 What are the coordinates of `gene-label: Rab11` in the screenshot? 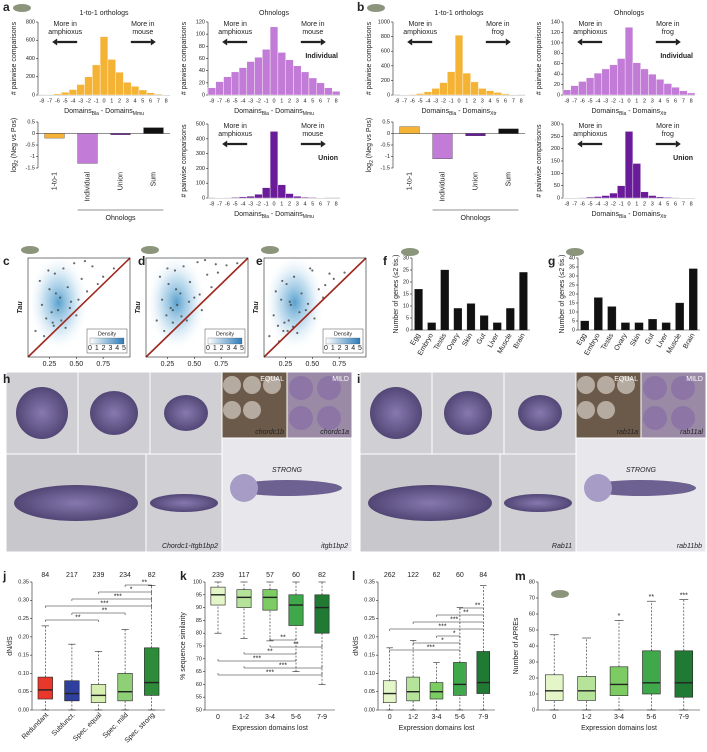 It's located at (562, 546).